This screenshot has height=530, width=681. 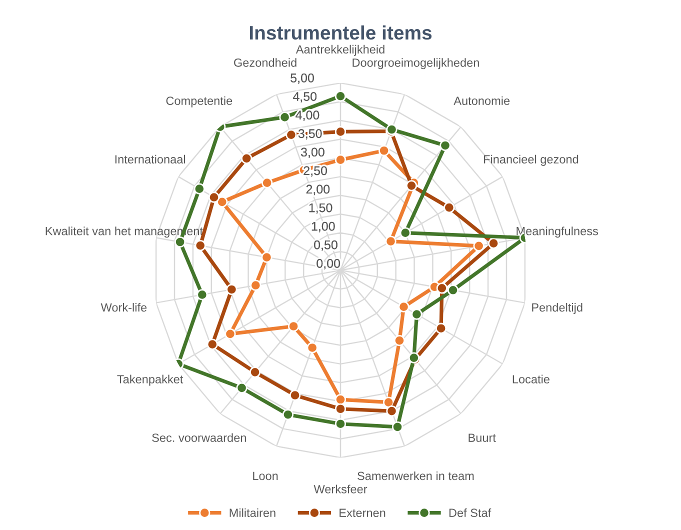 I want to click on chart-title: Instrumentele items, so click(x=341, y=32).